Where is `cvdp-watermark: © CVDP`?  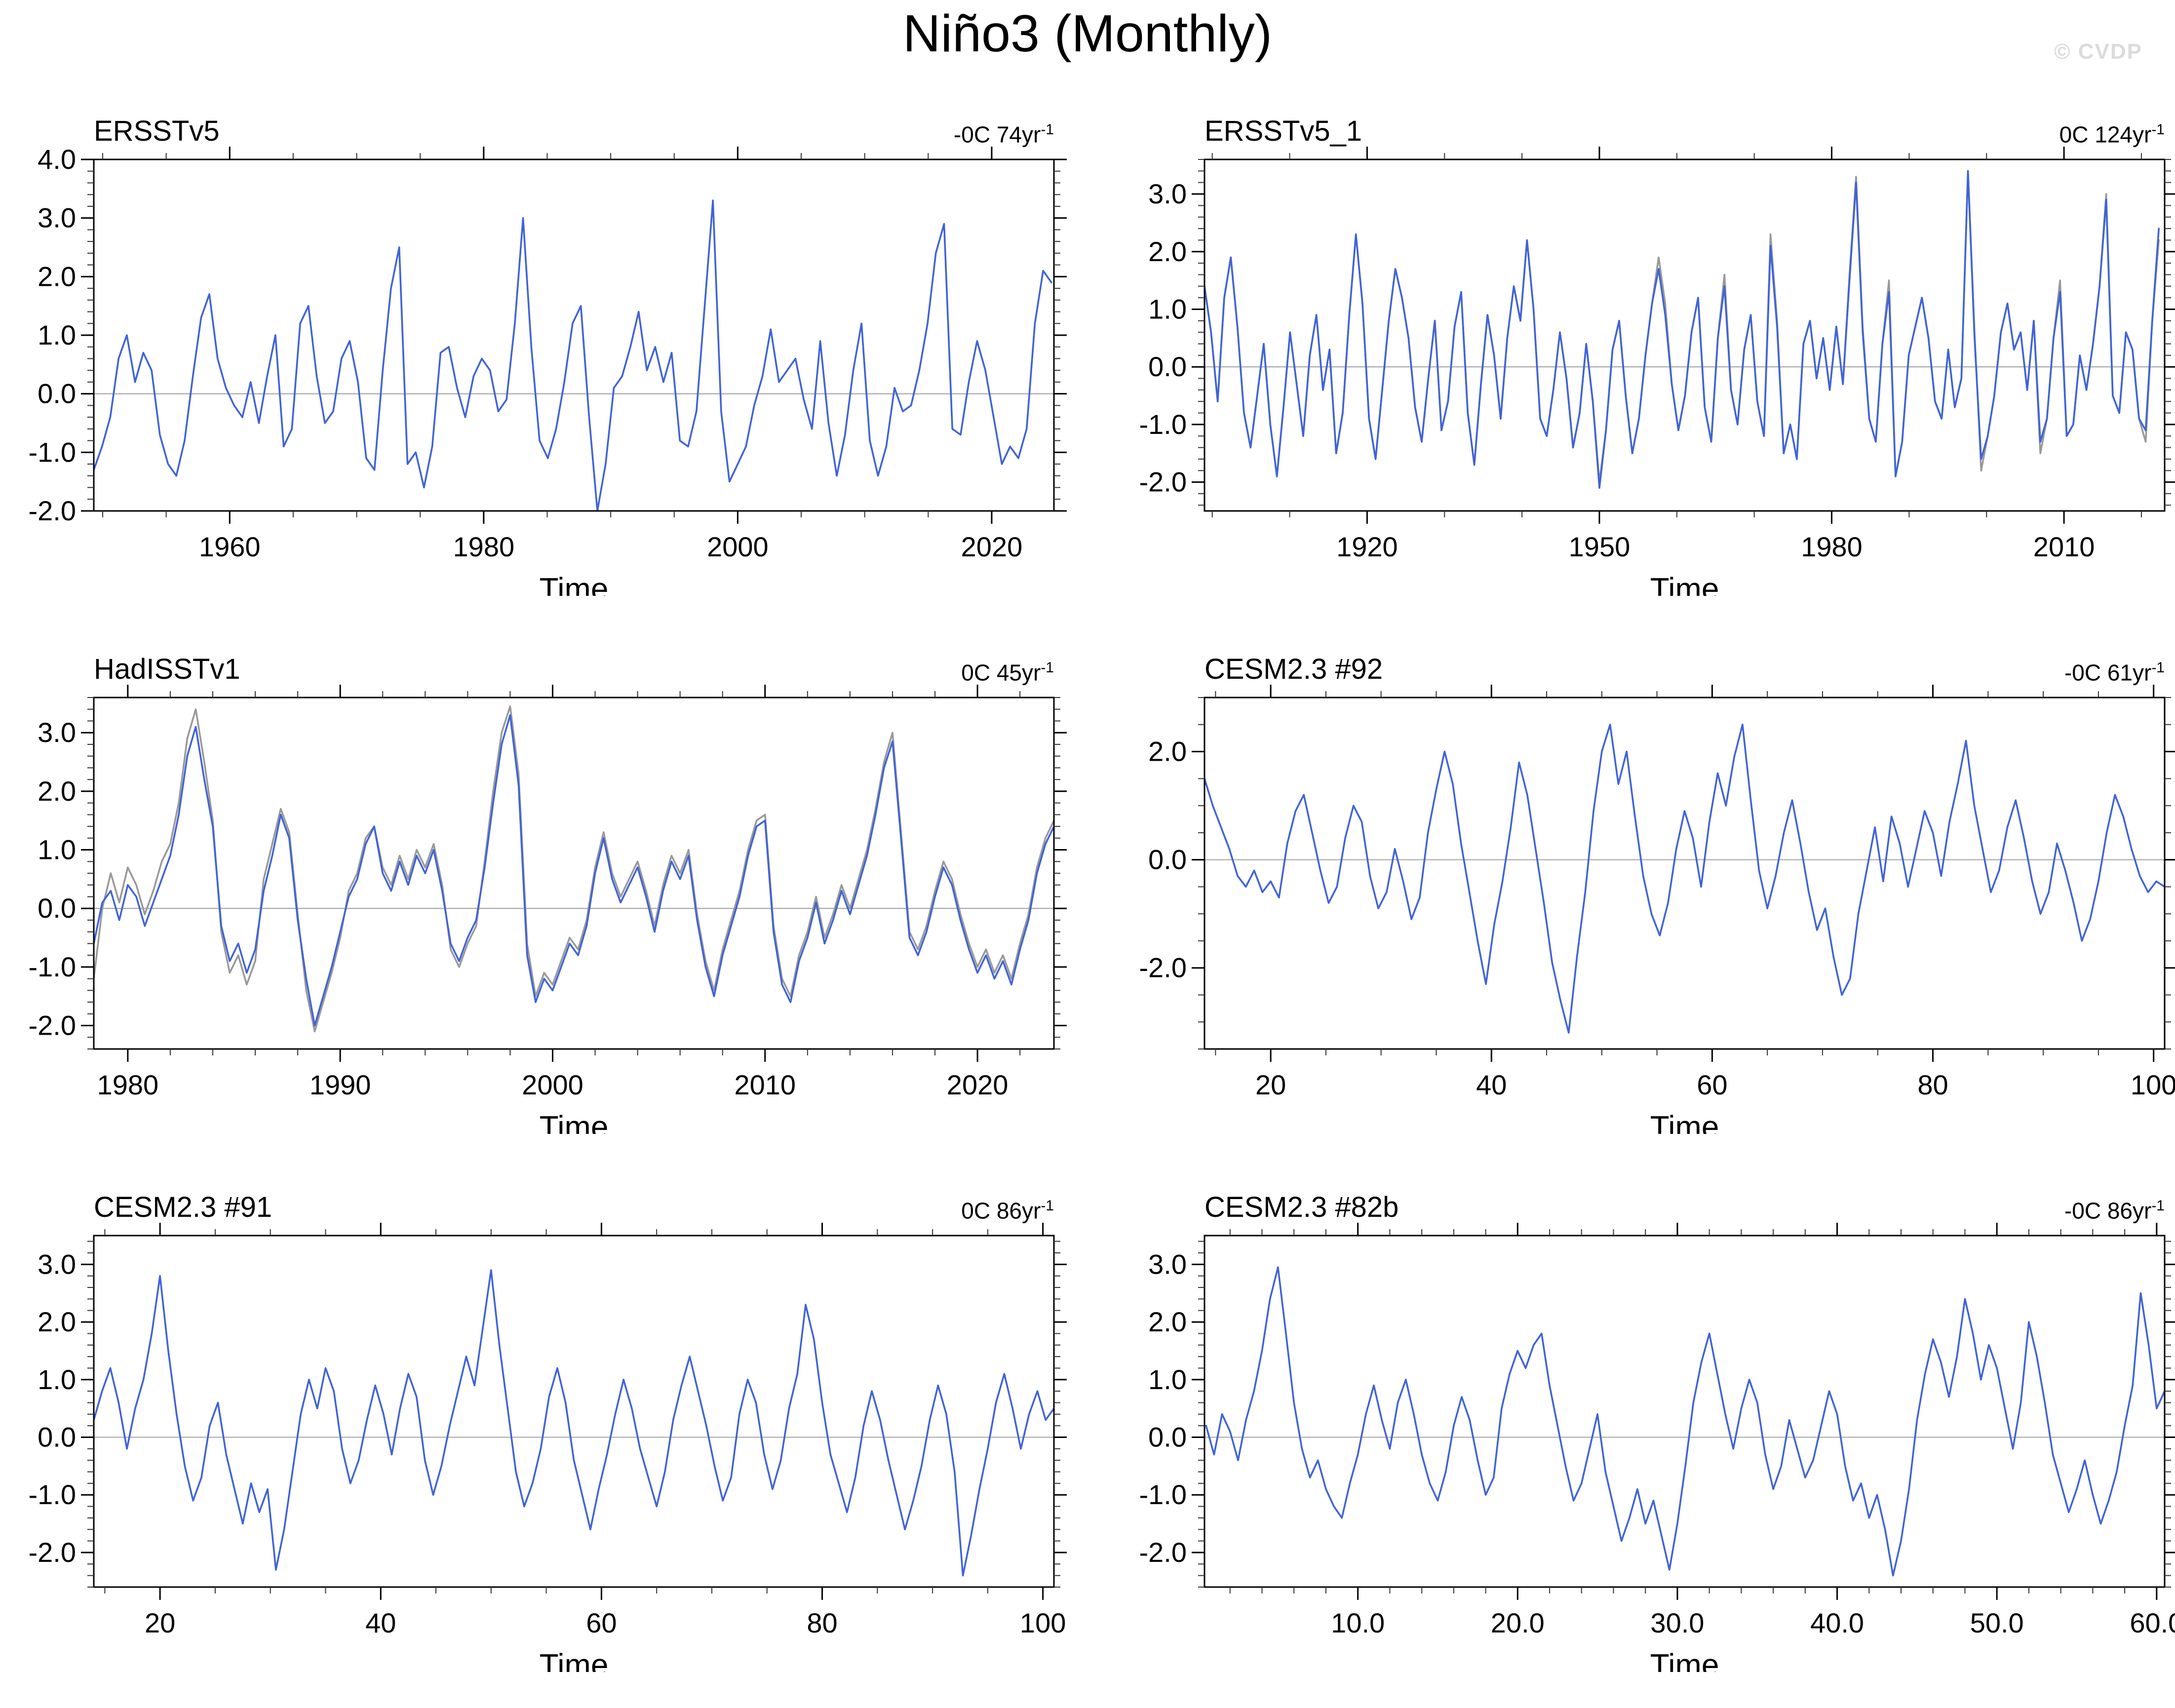
cvdp-watermark: © CVDP is located at coordinates (2098, 51).